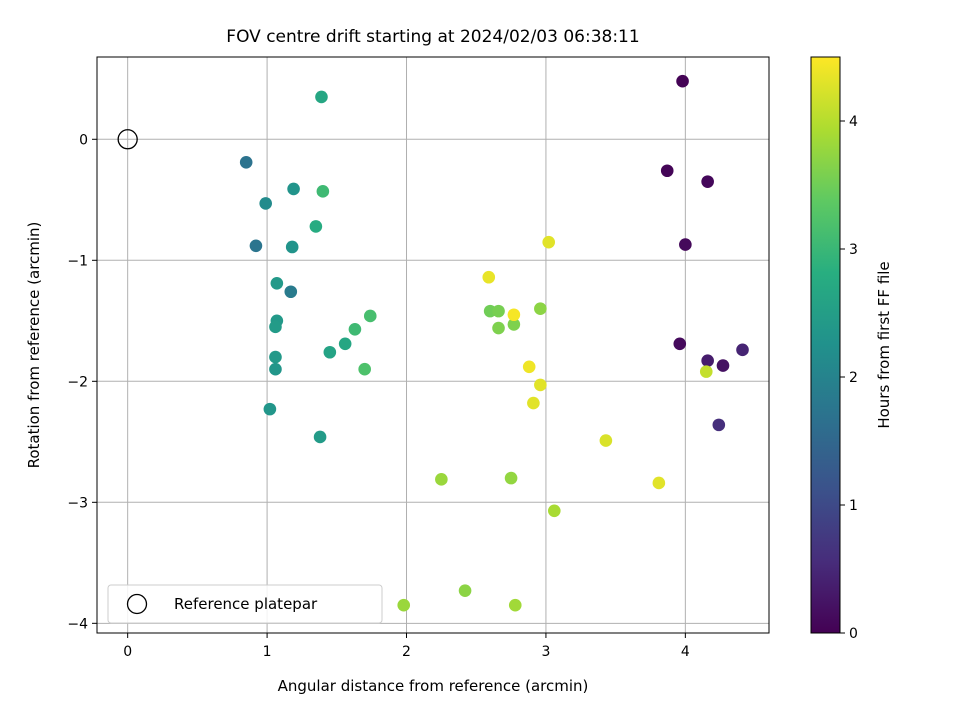  What do you see at coordinates (685, 652) in the screenshot?
I see `x-tick-label: 4` at bounding box center [685, 652].